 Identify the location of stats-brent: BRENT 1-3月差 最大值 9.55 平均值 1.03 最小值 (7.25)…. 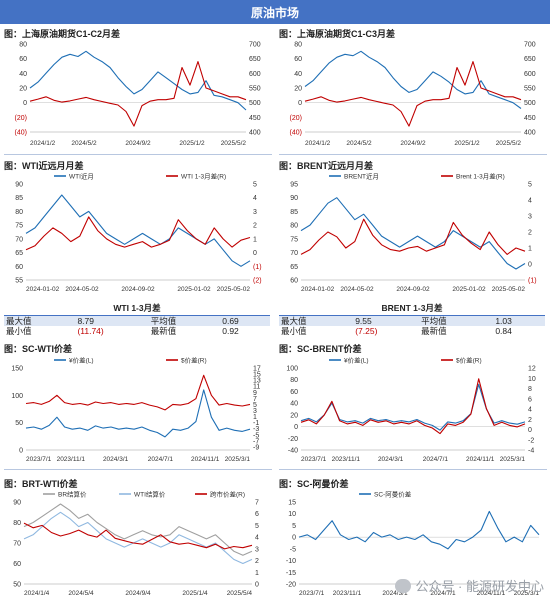
(412, 319).